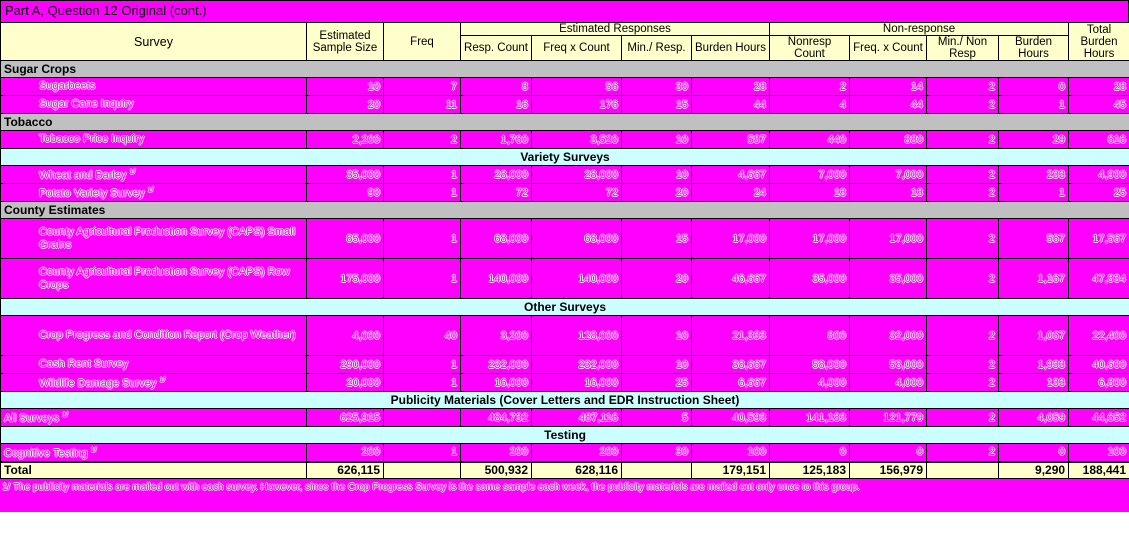  I want to click on cell-sample: 175,000, so click(345, 278).